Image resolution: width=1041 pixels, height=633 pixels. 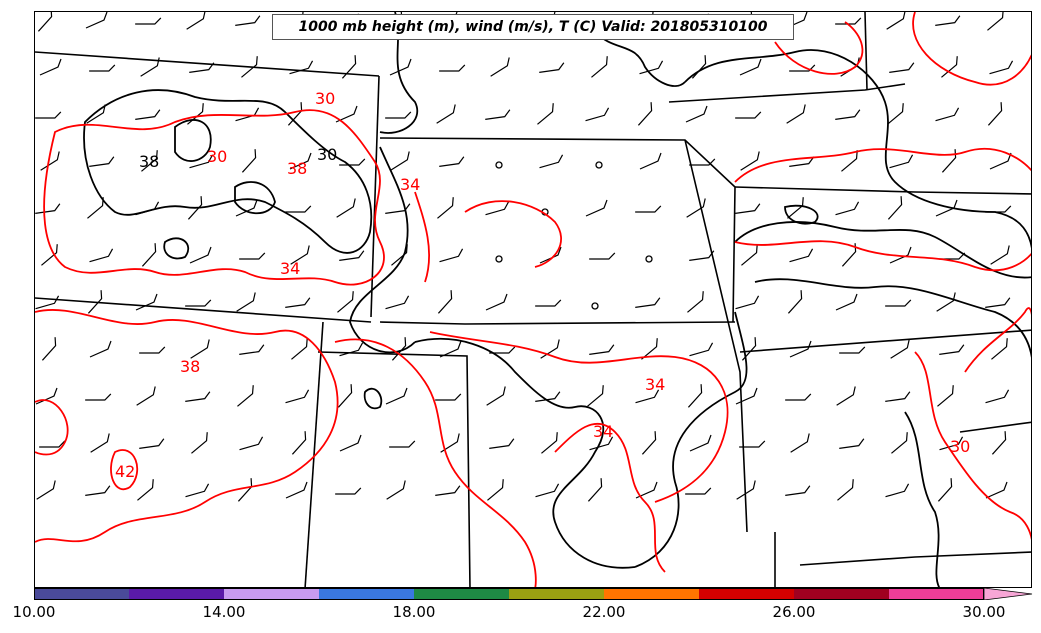 I want to click on colorbar-tick-label: 22.00, so click(x=604, y=612).